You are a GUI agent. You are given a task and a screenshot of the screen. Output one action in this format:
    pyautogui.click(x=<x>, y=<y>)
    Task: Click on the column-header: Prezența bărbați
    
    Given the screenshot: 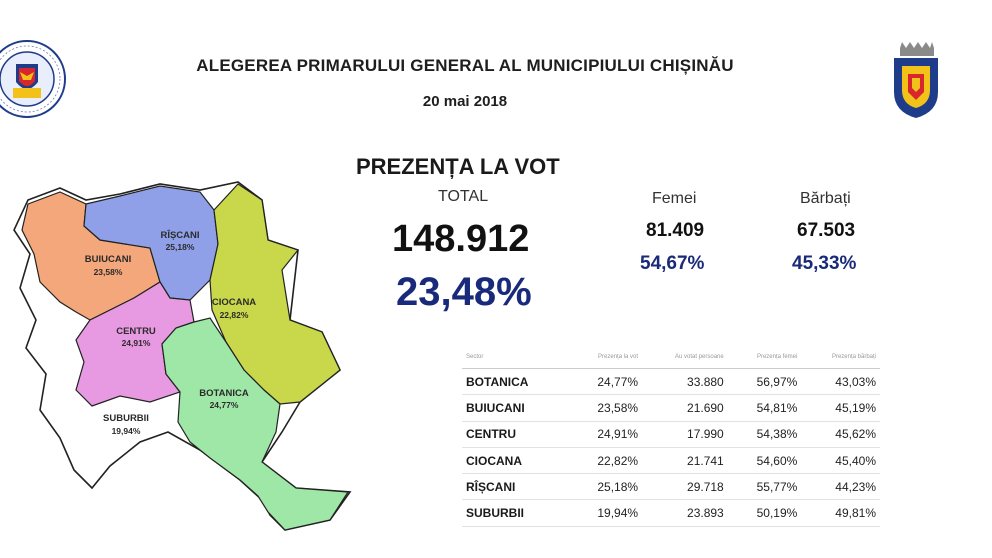 What is the action you would take?
    pyautogui.click(x=840, y=357)
    